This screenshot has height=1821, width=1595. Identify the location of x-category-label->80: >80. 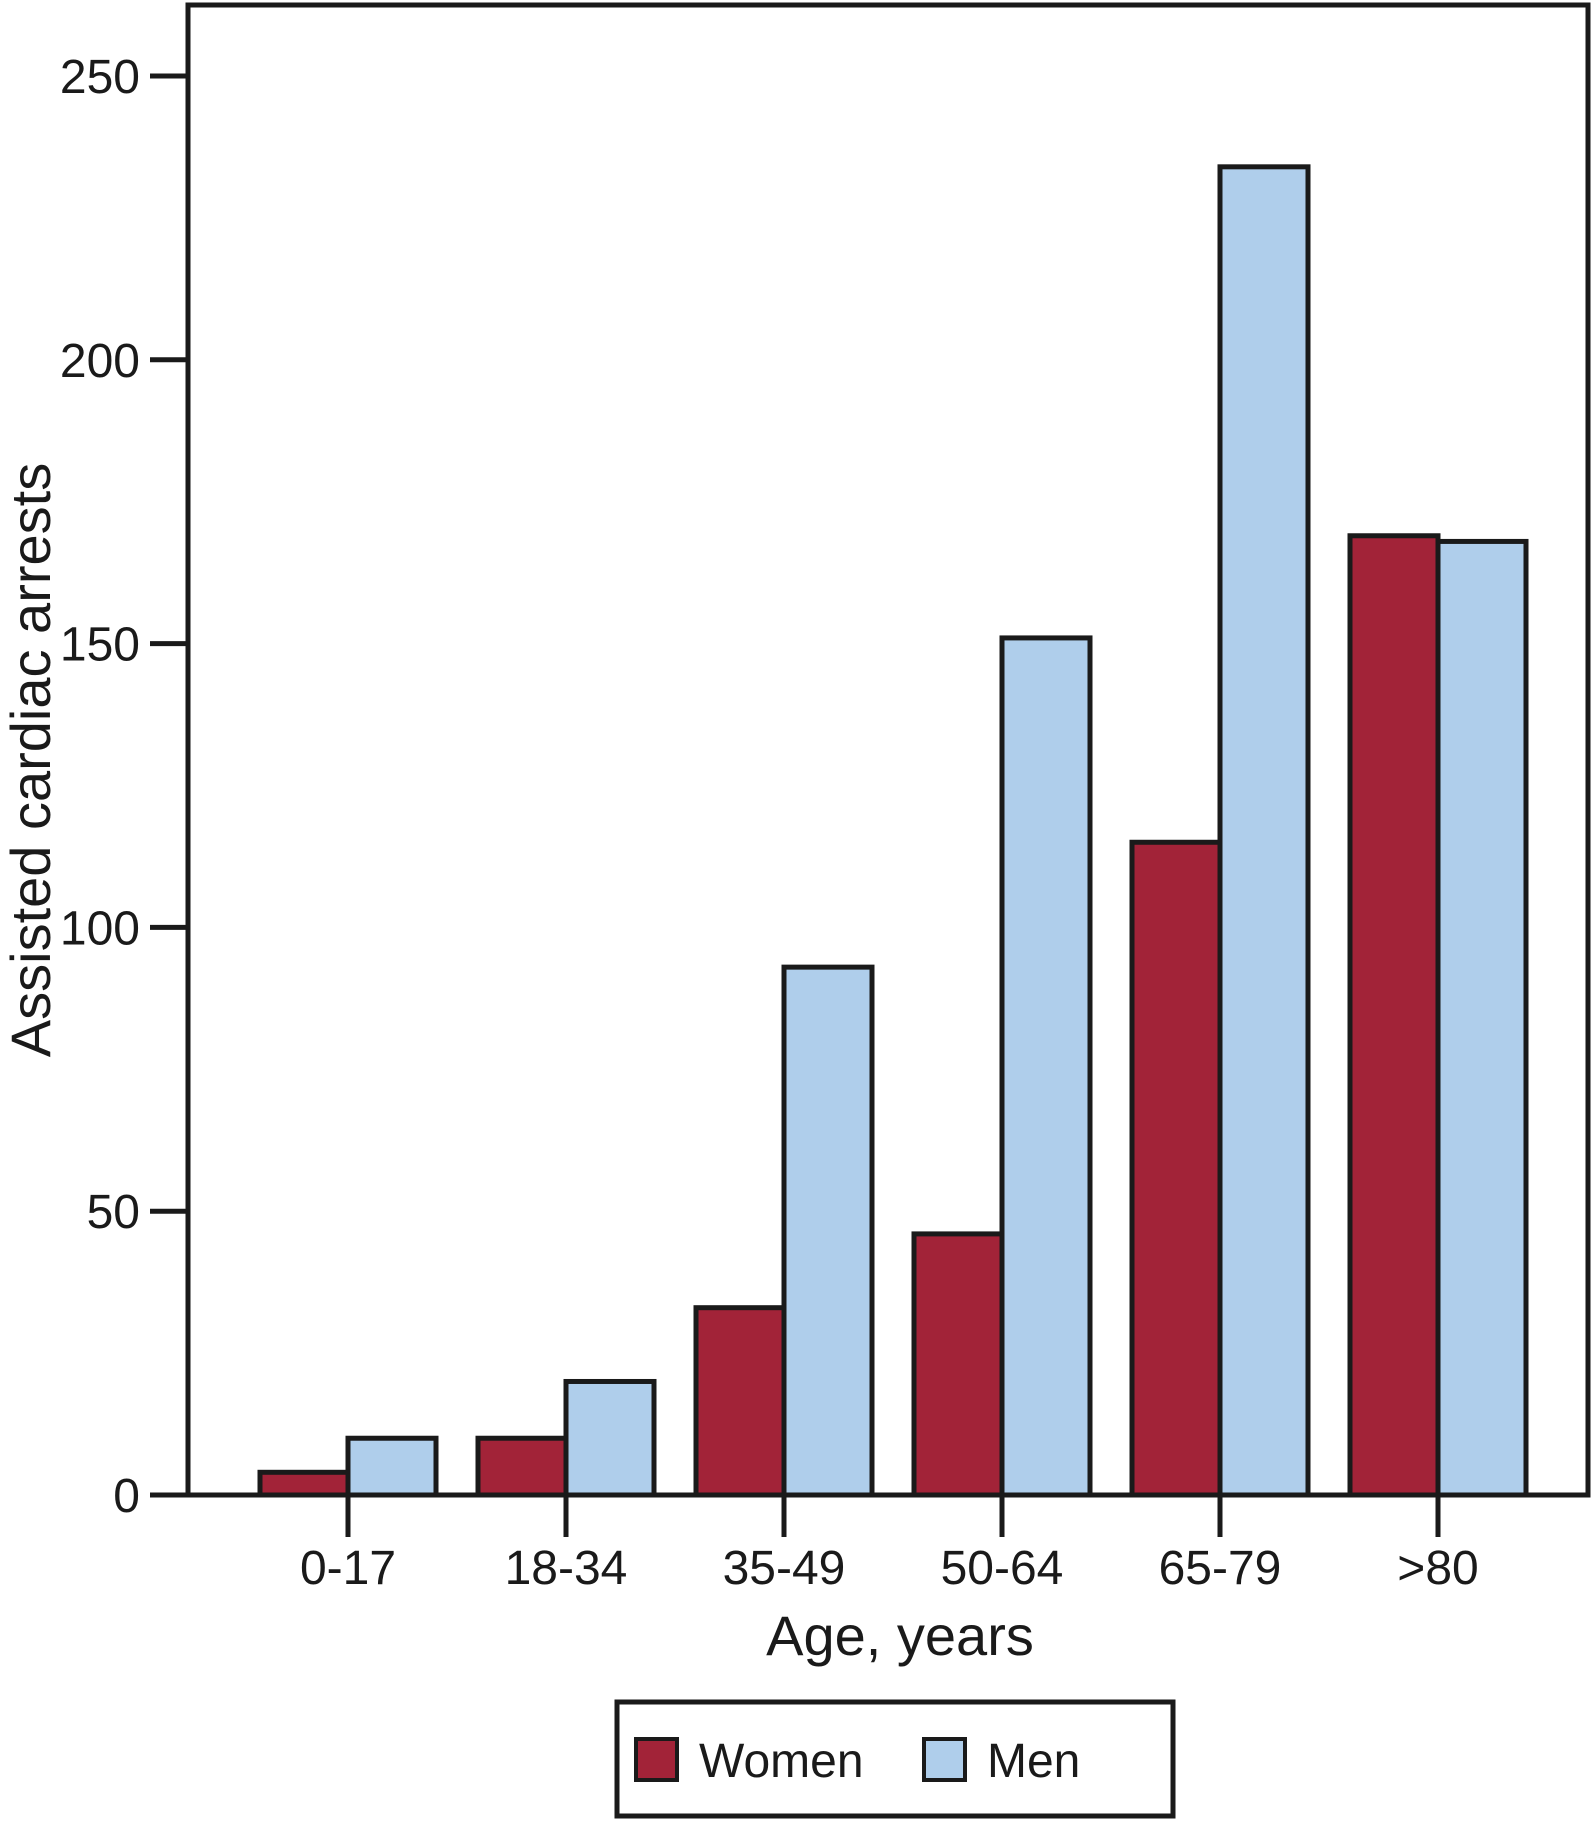
(1437, 1568).